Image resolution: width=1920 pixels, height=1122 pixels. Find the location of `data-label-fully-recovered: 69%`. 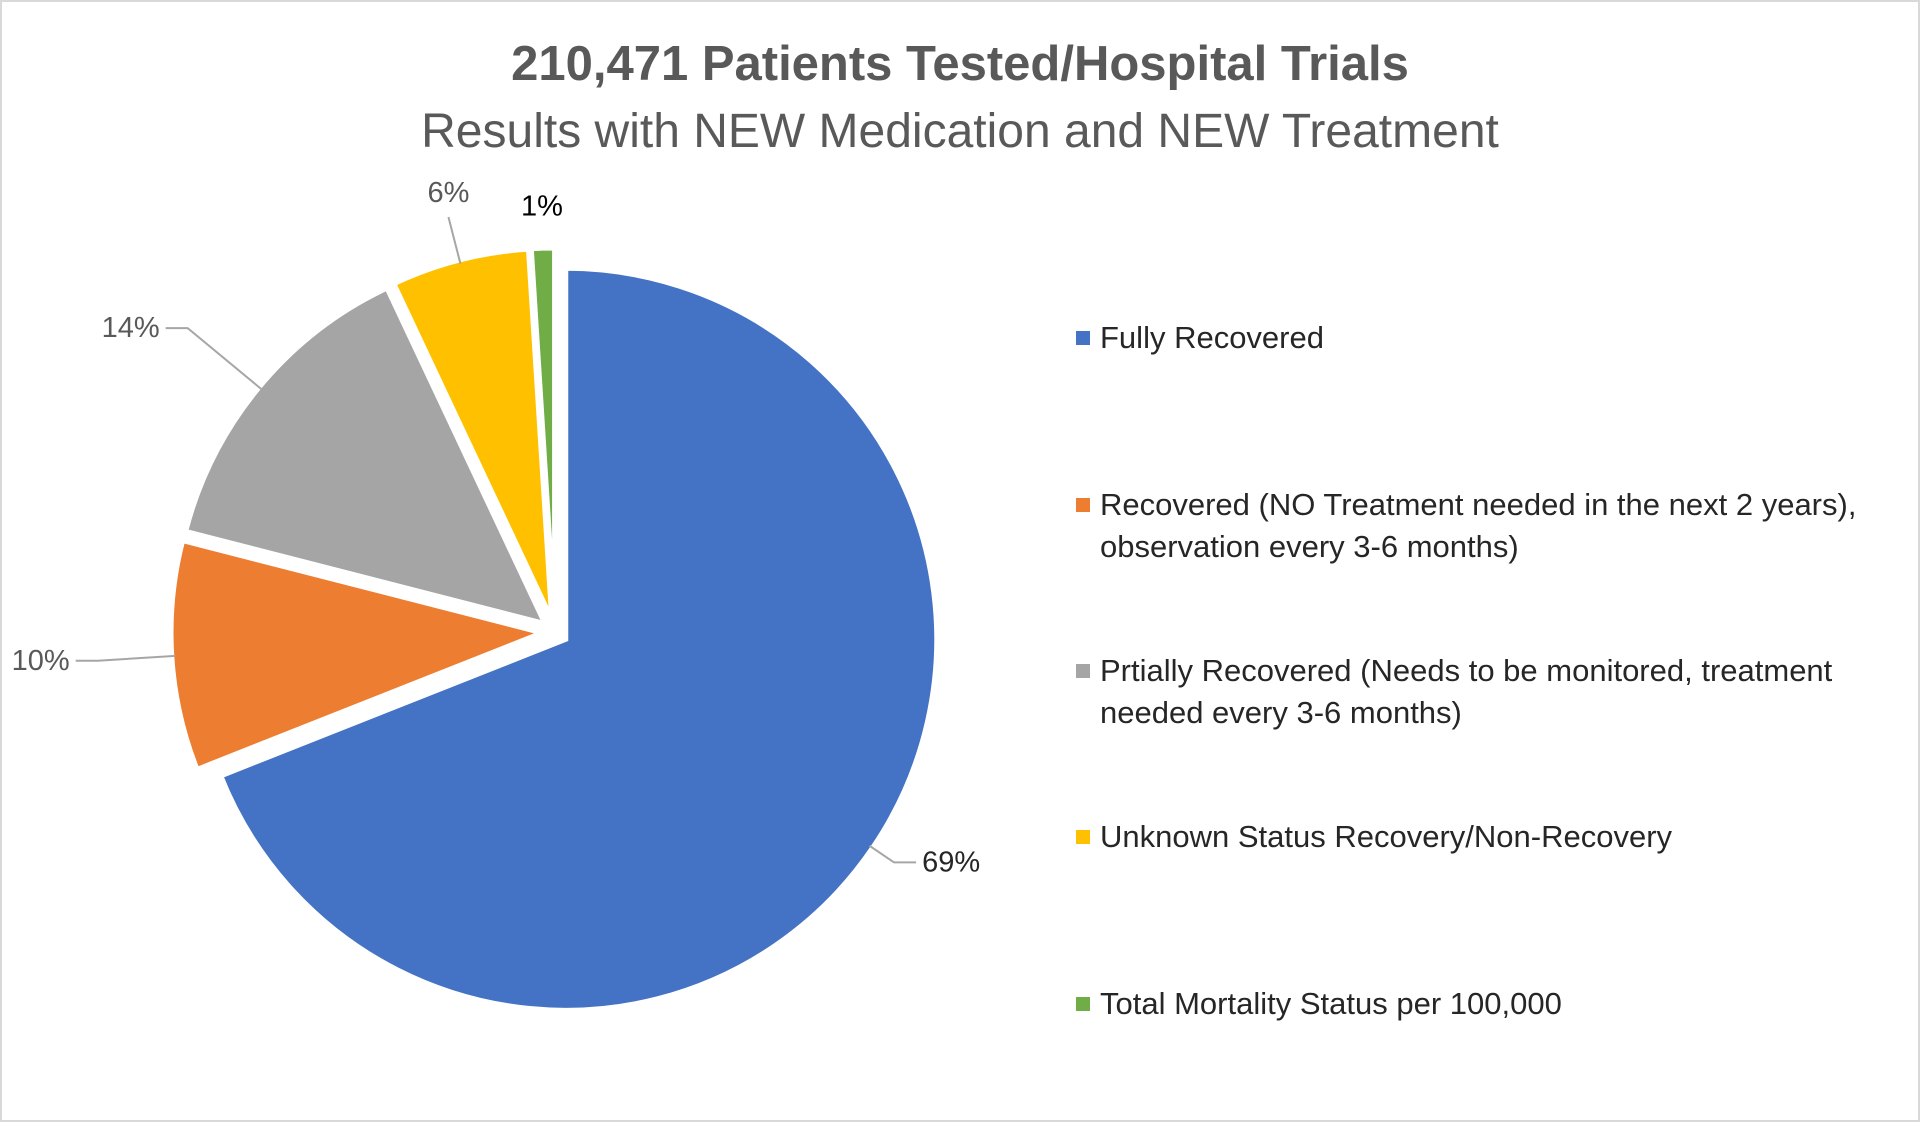

data-label-fully-recovered: 69% is located at coordinates (951, 862).